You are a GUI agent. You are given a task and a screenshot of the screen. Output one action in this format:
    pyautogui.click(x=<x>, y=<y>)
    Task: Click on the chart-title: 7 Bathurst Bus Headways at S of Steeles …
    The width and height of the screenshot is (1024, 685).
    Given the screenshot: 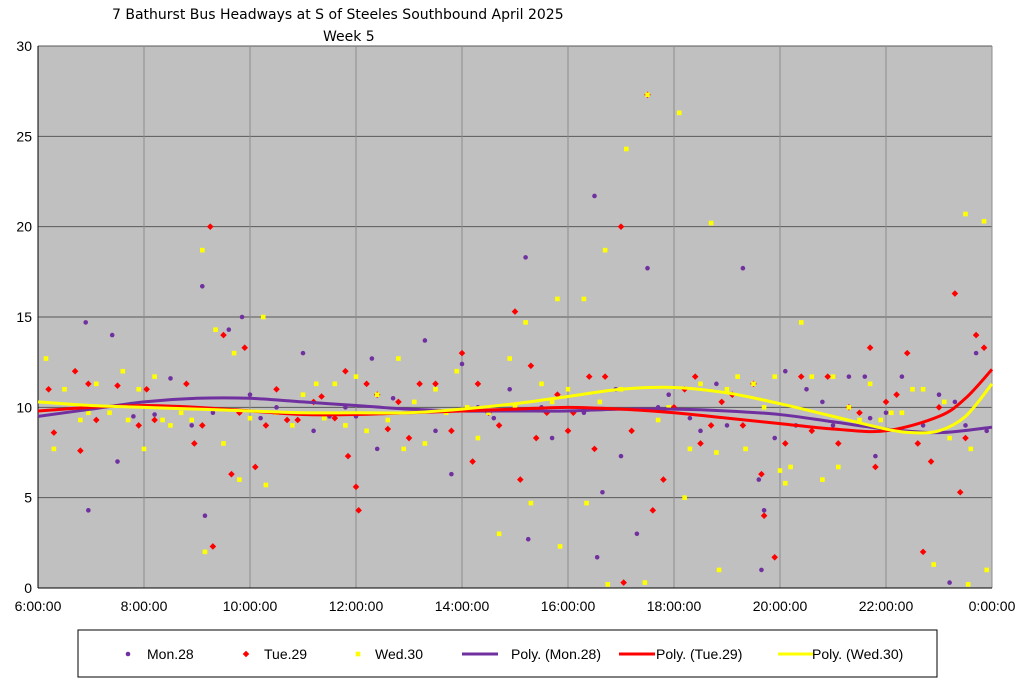 What is the action you would take?
    pyautogui.click(x=338, y=15)
    